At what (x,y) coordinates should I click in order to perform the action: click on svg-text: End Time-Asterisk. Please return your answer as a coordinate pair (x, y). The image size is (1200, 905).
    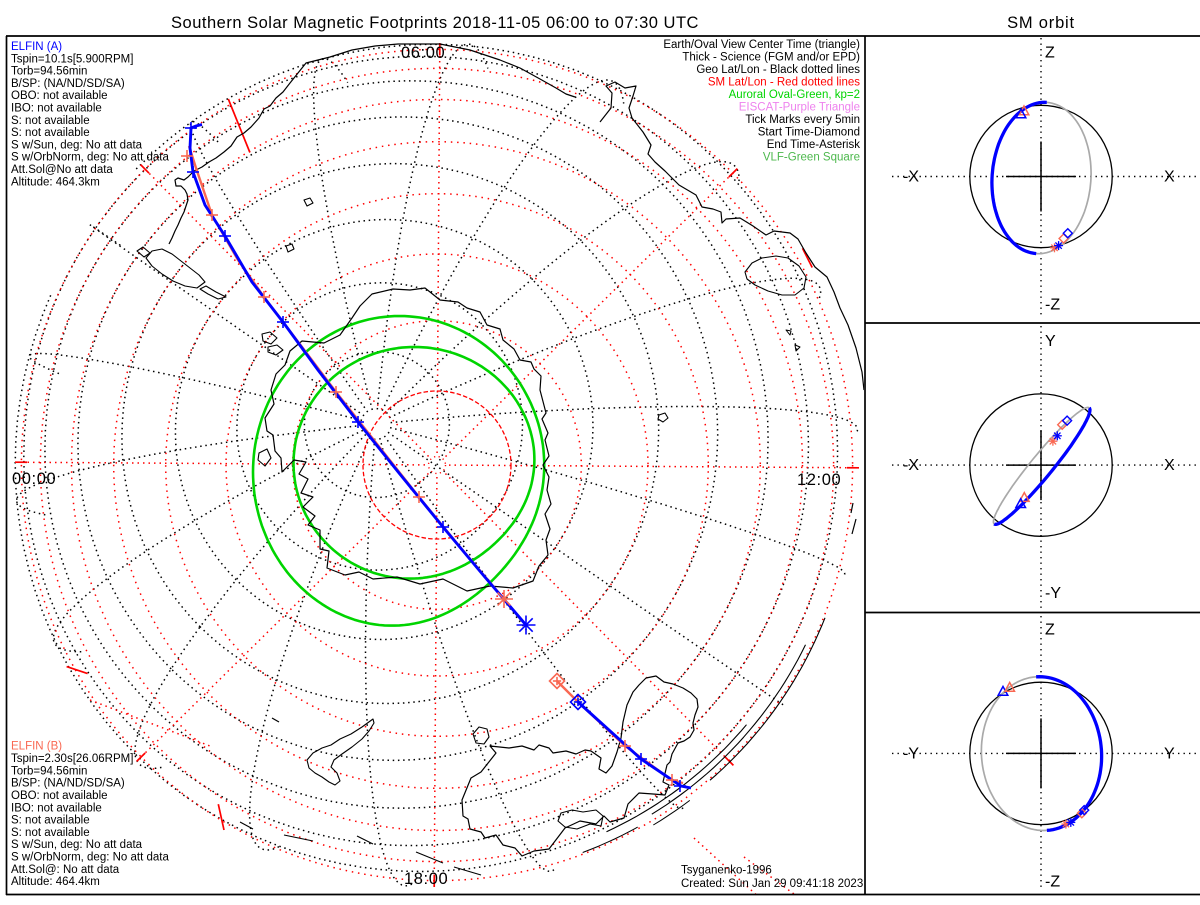
    Looking at the image, I should click on (814, 145).